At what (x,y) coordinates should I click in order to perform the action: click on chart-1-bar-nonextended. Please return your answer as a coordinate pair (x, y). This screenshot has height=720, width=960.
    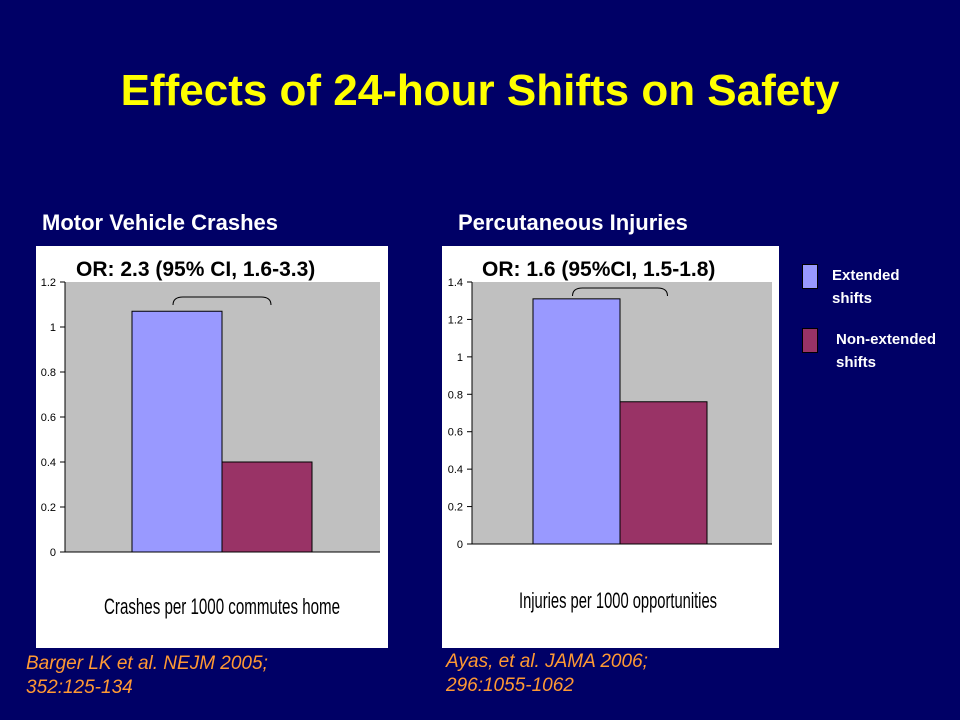
    Looking at the image, I should click on (267, 507).